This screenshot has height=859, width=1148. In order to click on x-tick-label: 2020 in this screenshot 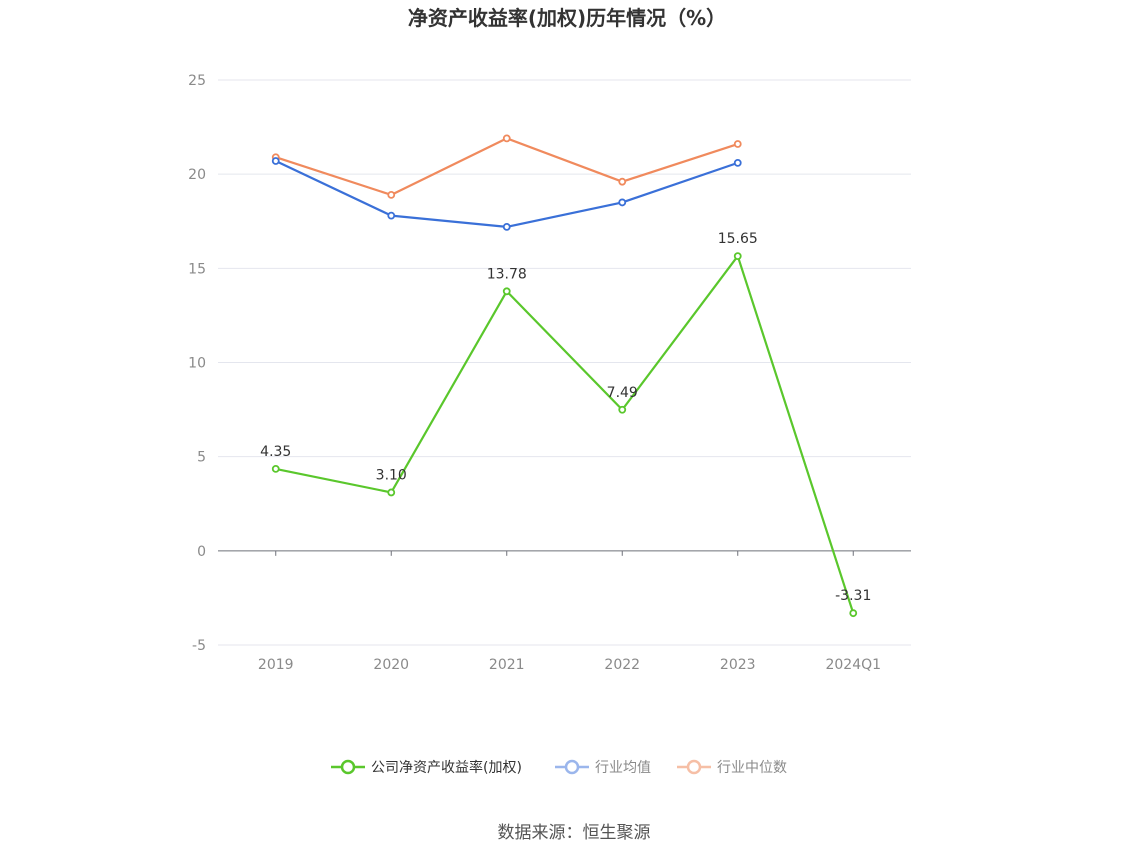, I will do `click(391, 665)`.